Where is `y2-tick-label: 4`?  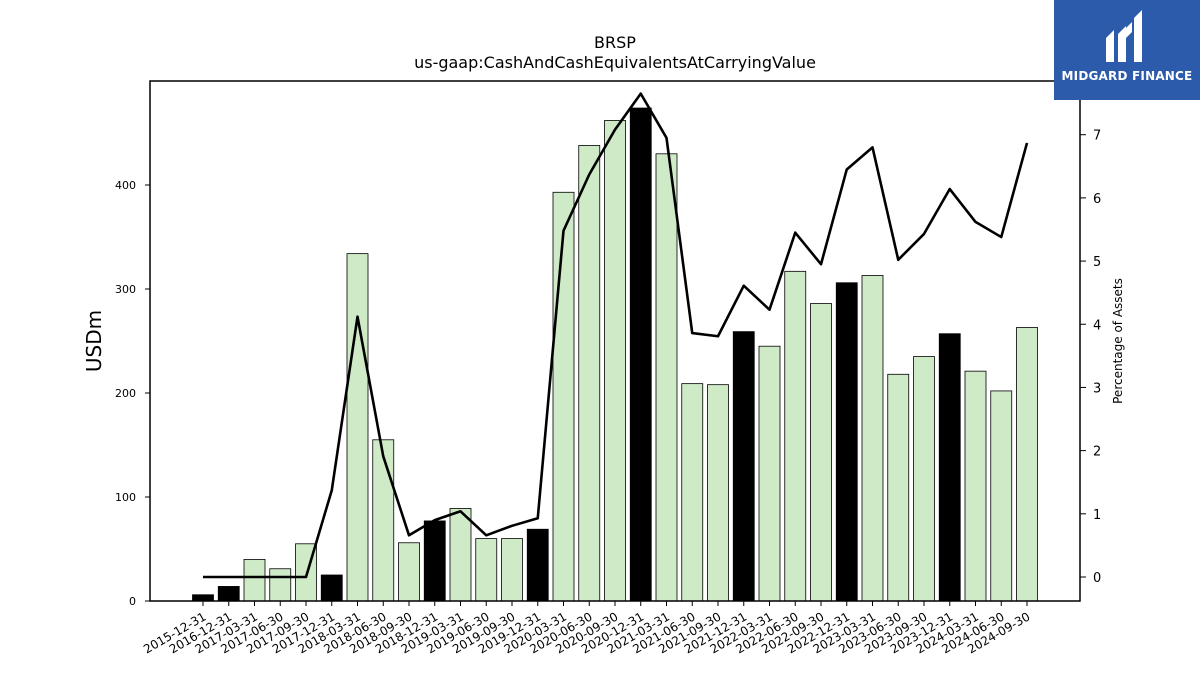 y2-tick-label: 4 is located at coordinates (1097, 325).